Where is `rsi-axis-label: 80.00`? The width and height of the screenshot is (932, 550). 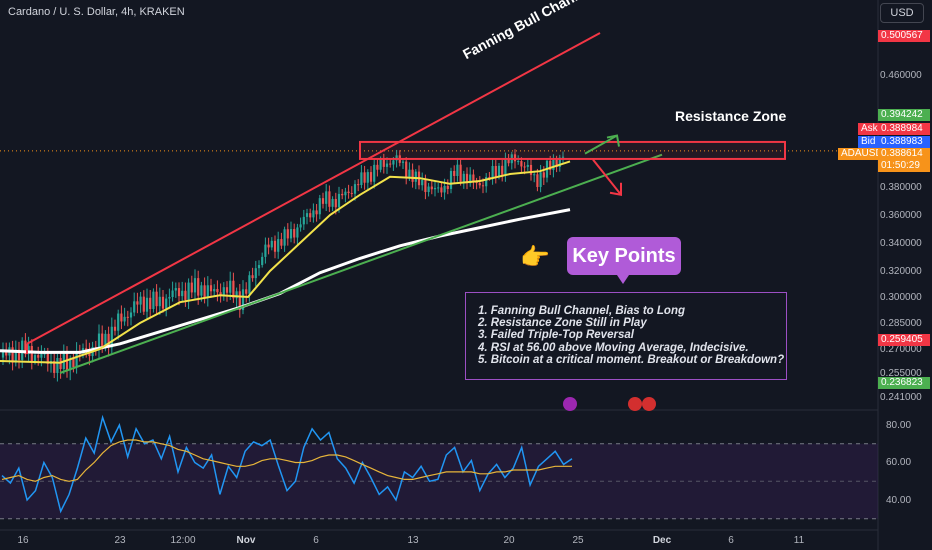
rsi-axis-label: 80.00 is located at coordinates (899, 425).